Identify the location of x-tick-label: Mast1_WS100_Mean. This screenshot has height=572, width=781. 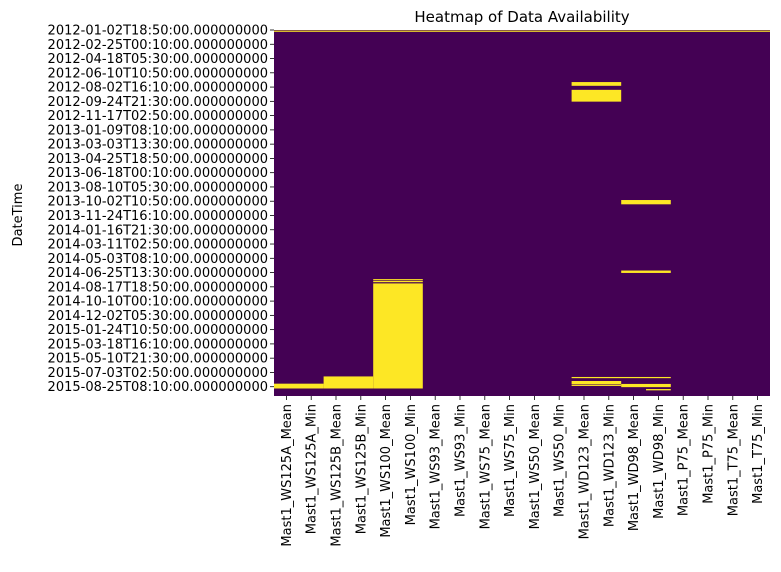
(386, 471).